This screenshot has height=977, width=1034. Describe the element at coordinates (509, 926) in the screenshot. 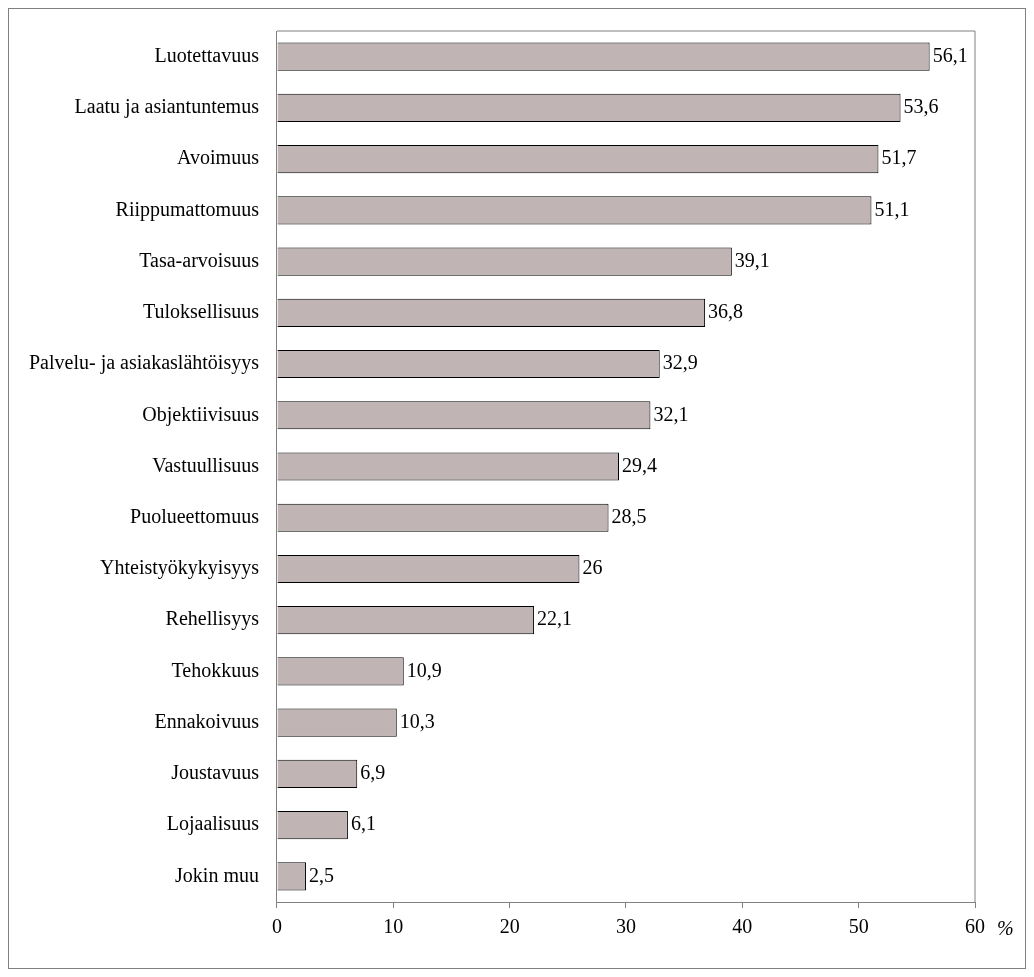

I see `x-tick-label: 20` at that location.